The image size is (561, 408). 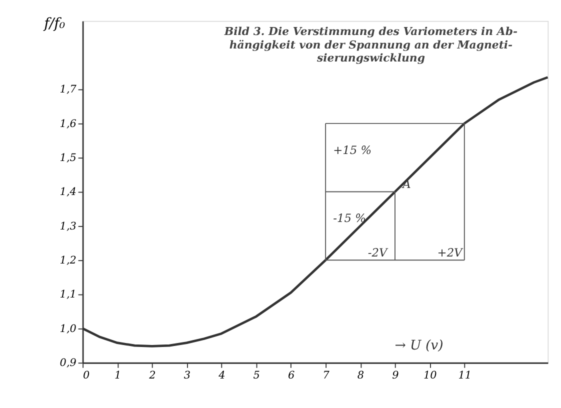 What do you see at coordinates (68, 226) in the screenshot?
I see `y-tick-label: 1,3` at bounding box center [68, 226].